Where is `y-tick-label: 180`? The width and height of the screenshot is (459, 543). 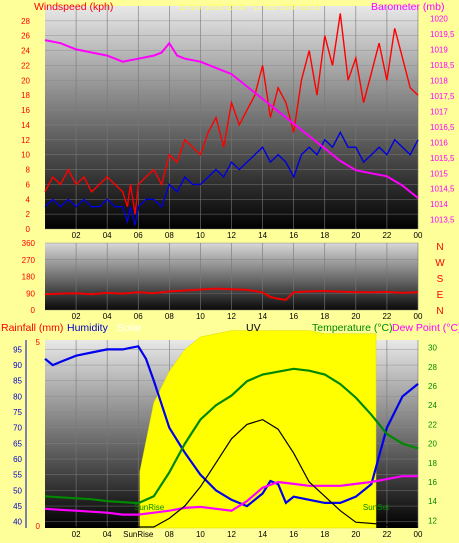
y-tick-label: 180 is located at coordinates (29, 277).